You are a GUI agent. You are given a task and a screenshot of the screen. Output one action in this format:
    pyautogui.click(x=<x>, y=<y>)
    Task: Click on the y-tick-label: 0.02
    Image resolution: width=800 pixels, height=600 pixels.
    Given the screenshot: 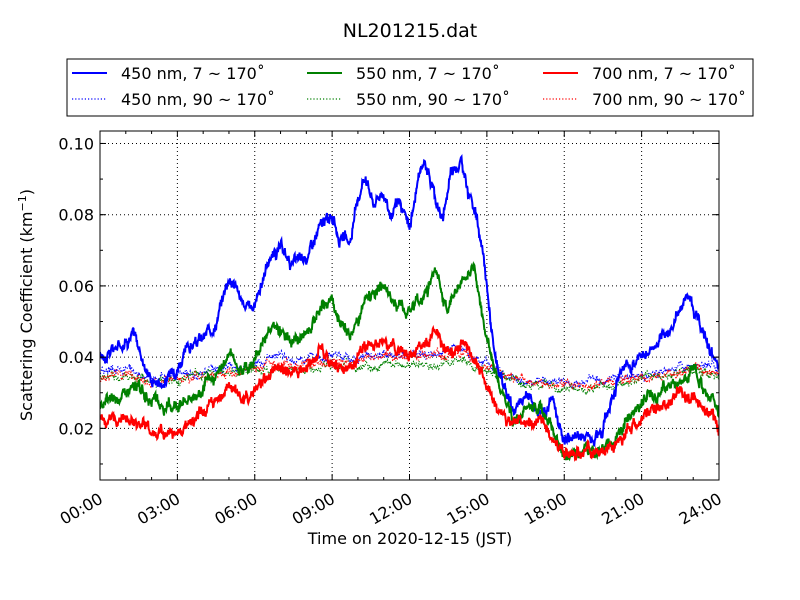 What is the action you would take?
    pyautogui.click(x=76, y=428)
    